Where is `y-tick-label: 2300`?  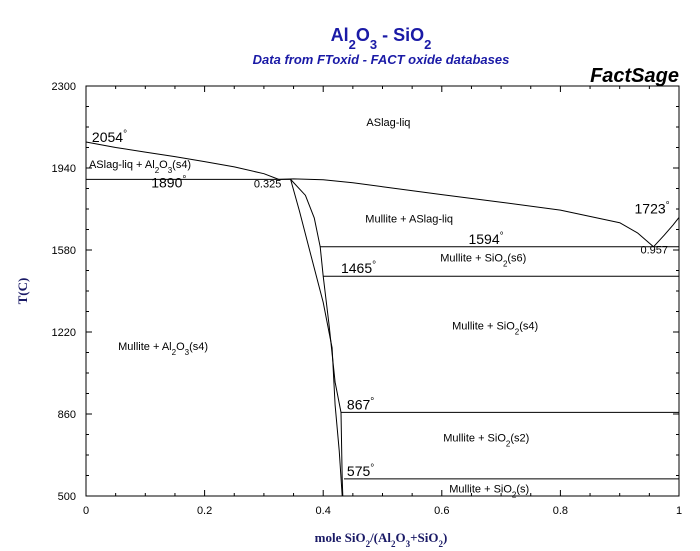 y-tick-label: 2300 is located at coordinates (64, 87).